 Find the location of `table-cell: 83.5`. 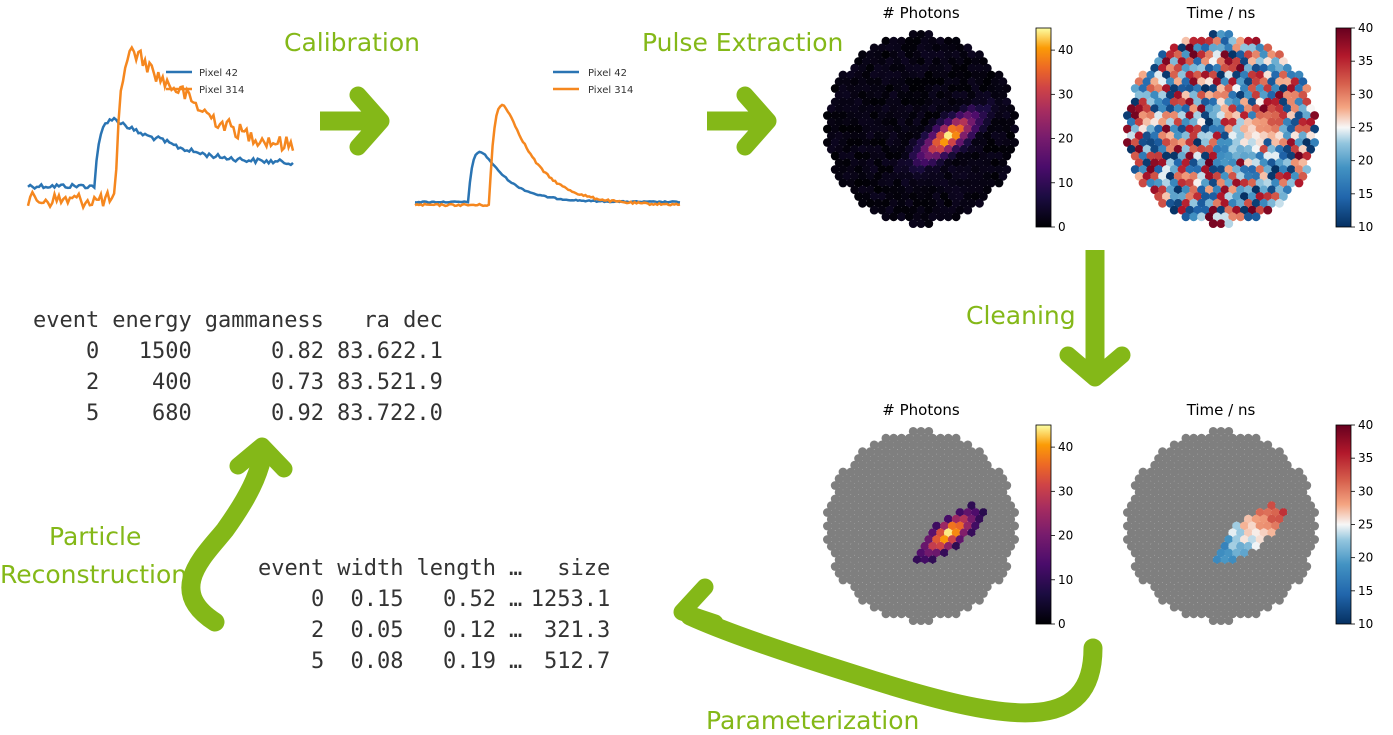

table-cell: 83.5 is located at coordinates (363, 382).